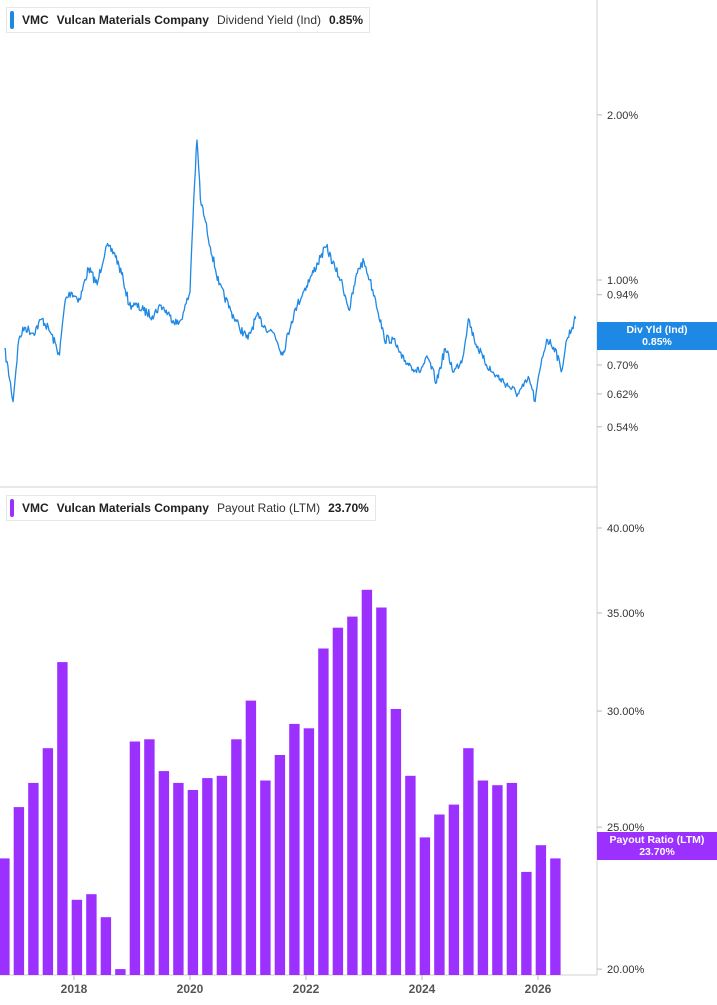 Image resolution: width=717 pixels, height=1005 pixels. What do you see at coordinates (657, 840) in the screenshot?
I see `payout-ratio-flag-label: Payout Ratio (LTM)` at bounding box center [657, 840].